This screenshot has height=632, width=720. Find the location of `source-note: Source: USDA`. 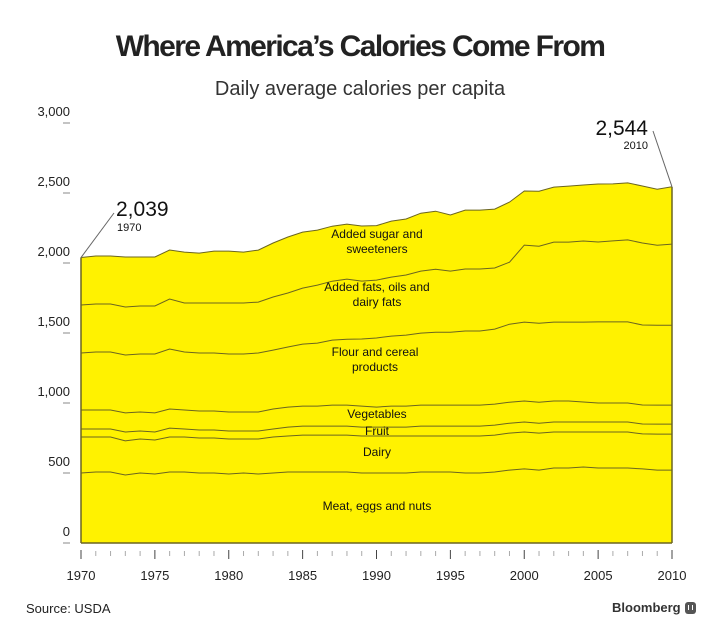

source-note: Source: USDA is located at coordinates (68, 608).